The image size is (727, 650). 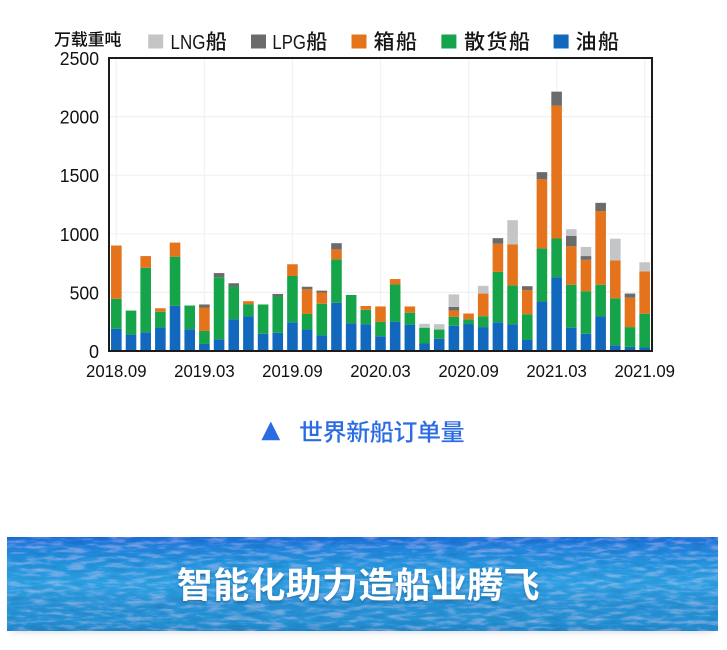 What do you see at coordinates (188, 43) in the screenshot?
I see `svg-text: LNG` at bounding box center [188, 43].